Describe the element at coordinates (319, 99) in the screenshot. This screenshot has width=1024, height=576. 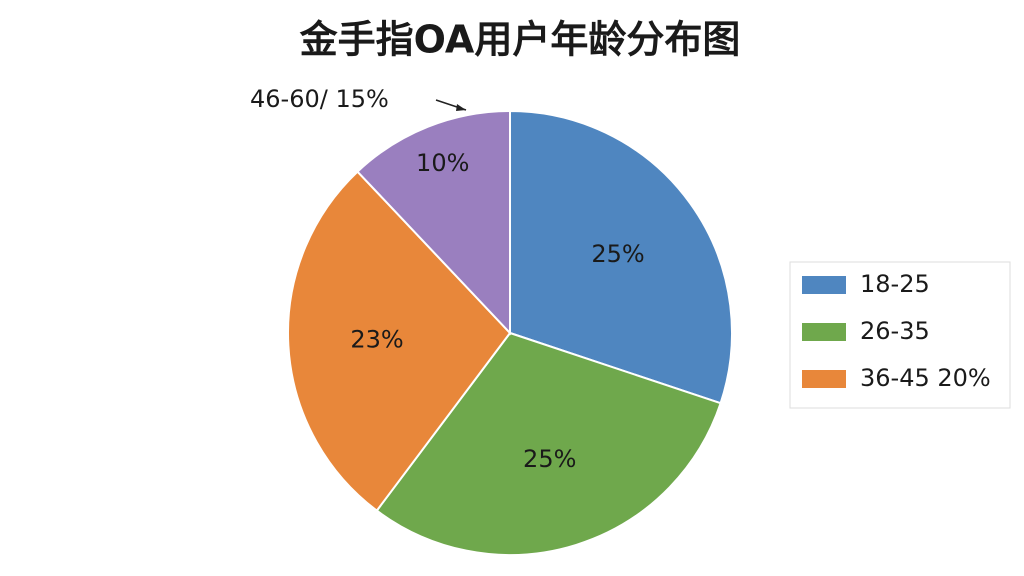
I see `annotation: 46-60/ 15%` at that location.